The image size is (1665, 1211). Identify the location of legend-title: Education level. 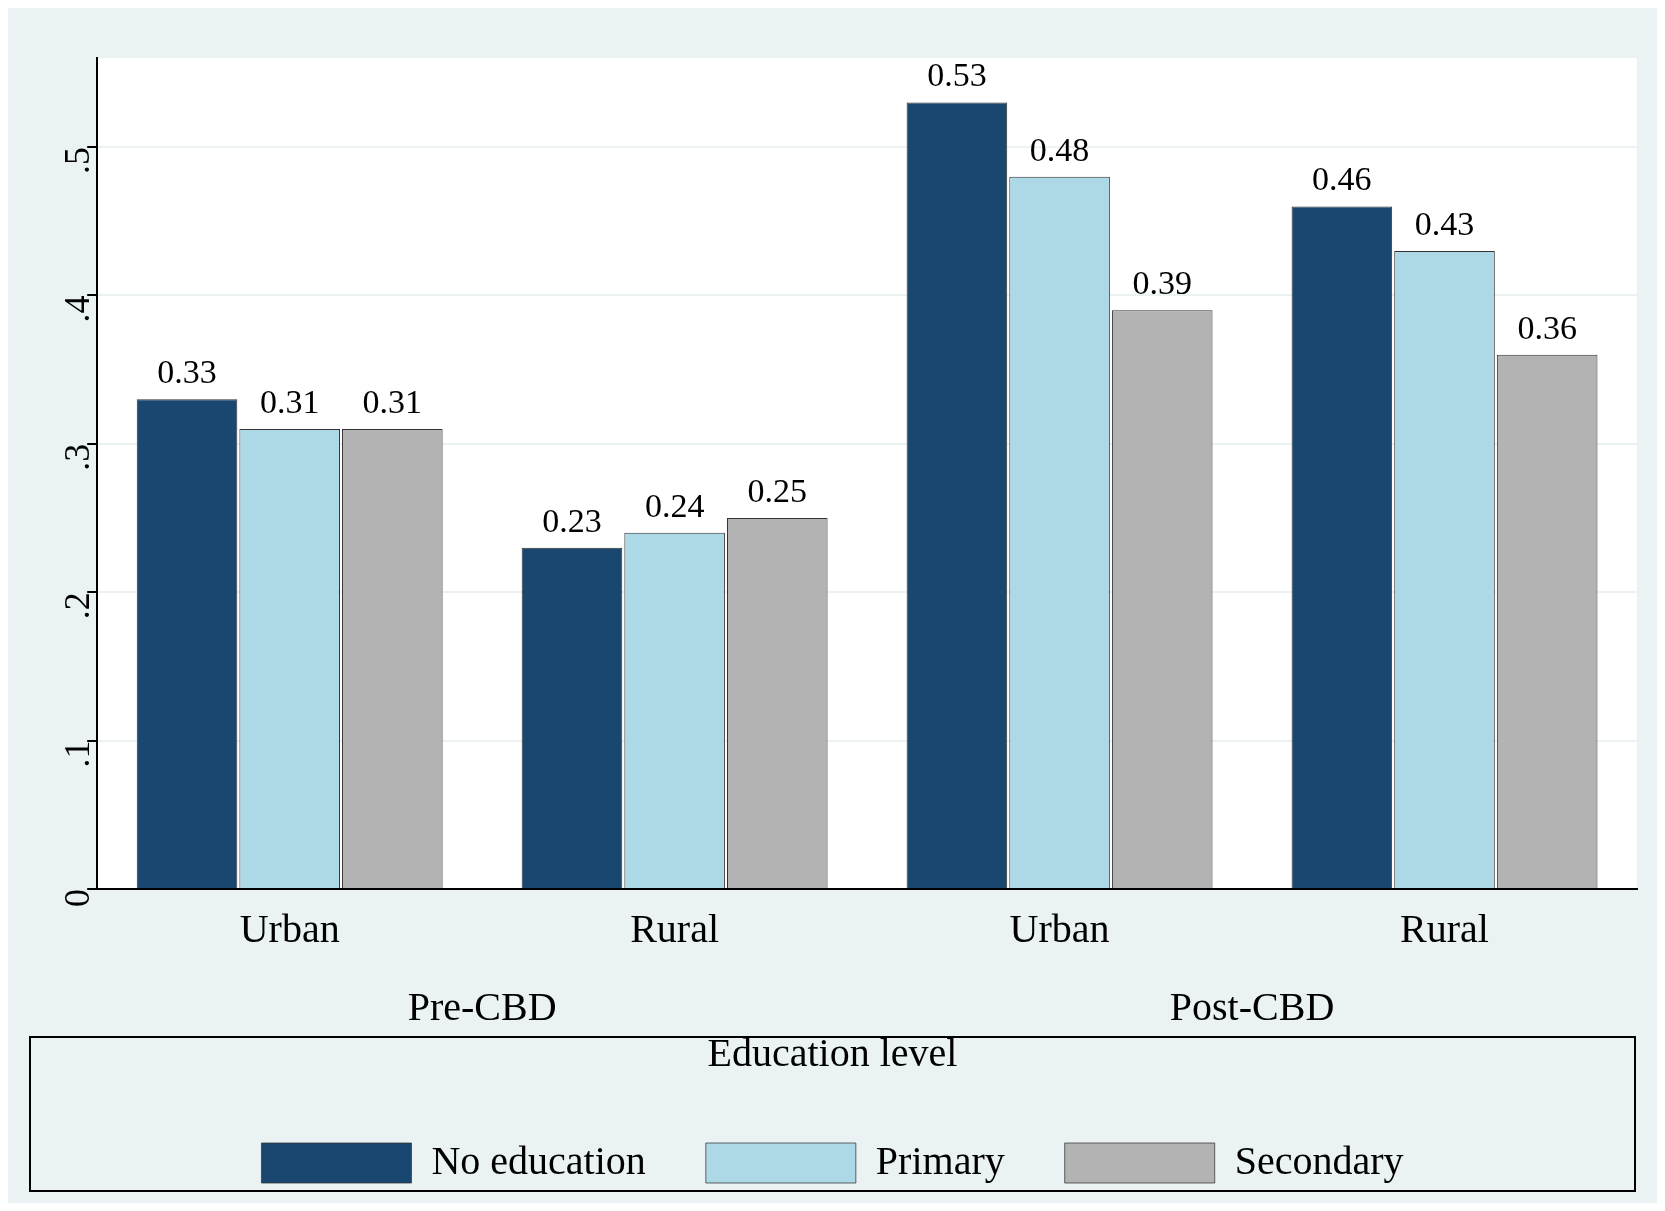
(832, 1052).